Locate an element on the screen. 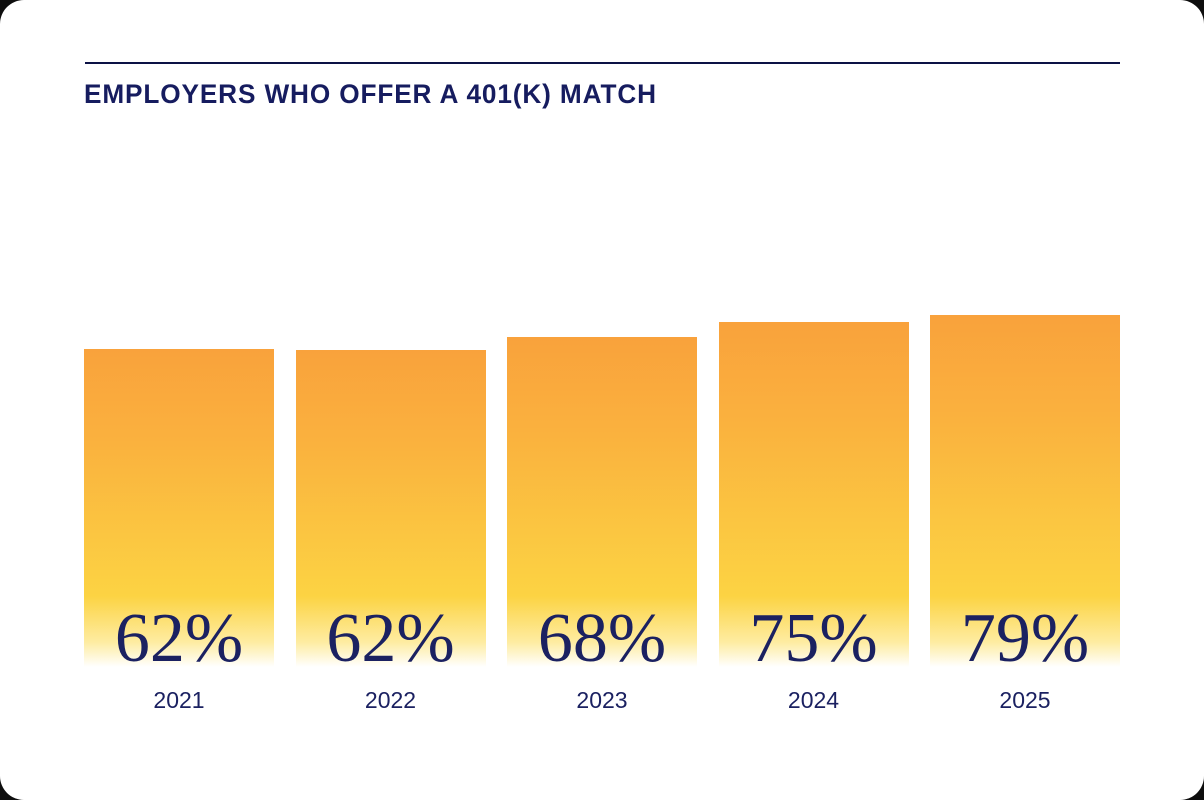  bar-value-label-2025: 79% is located at coordinates (1025, 638).